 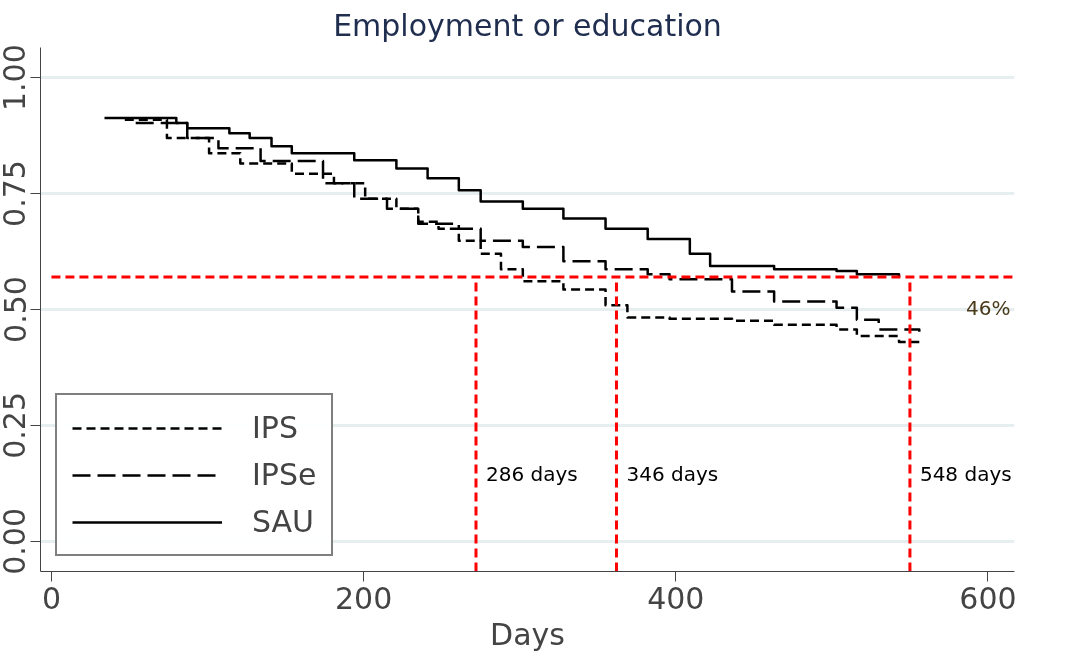 I want to click on y-tick-label: 1.00, so click(x=16, y=78).